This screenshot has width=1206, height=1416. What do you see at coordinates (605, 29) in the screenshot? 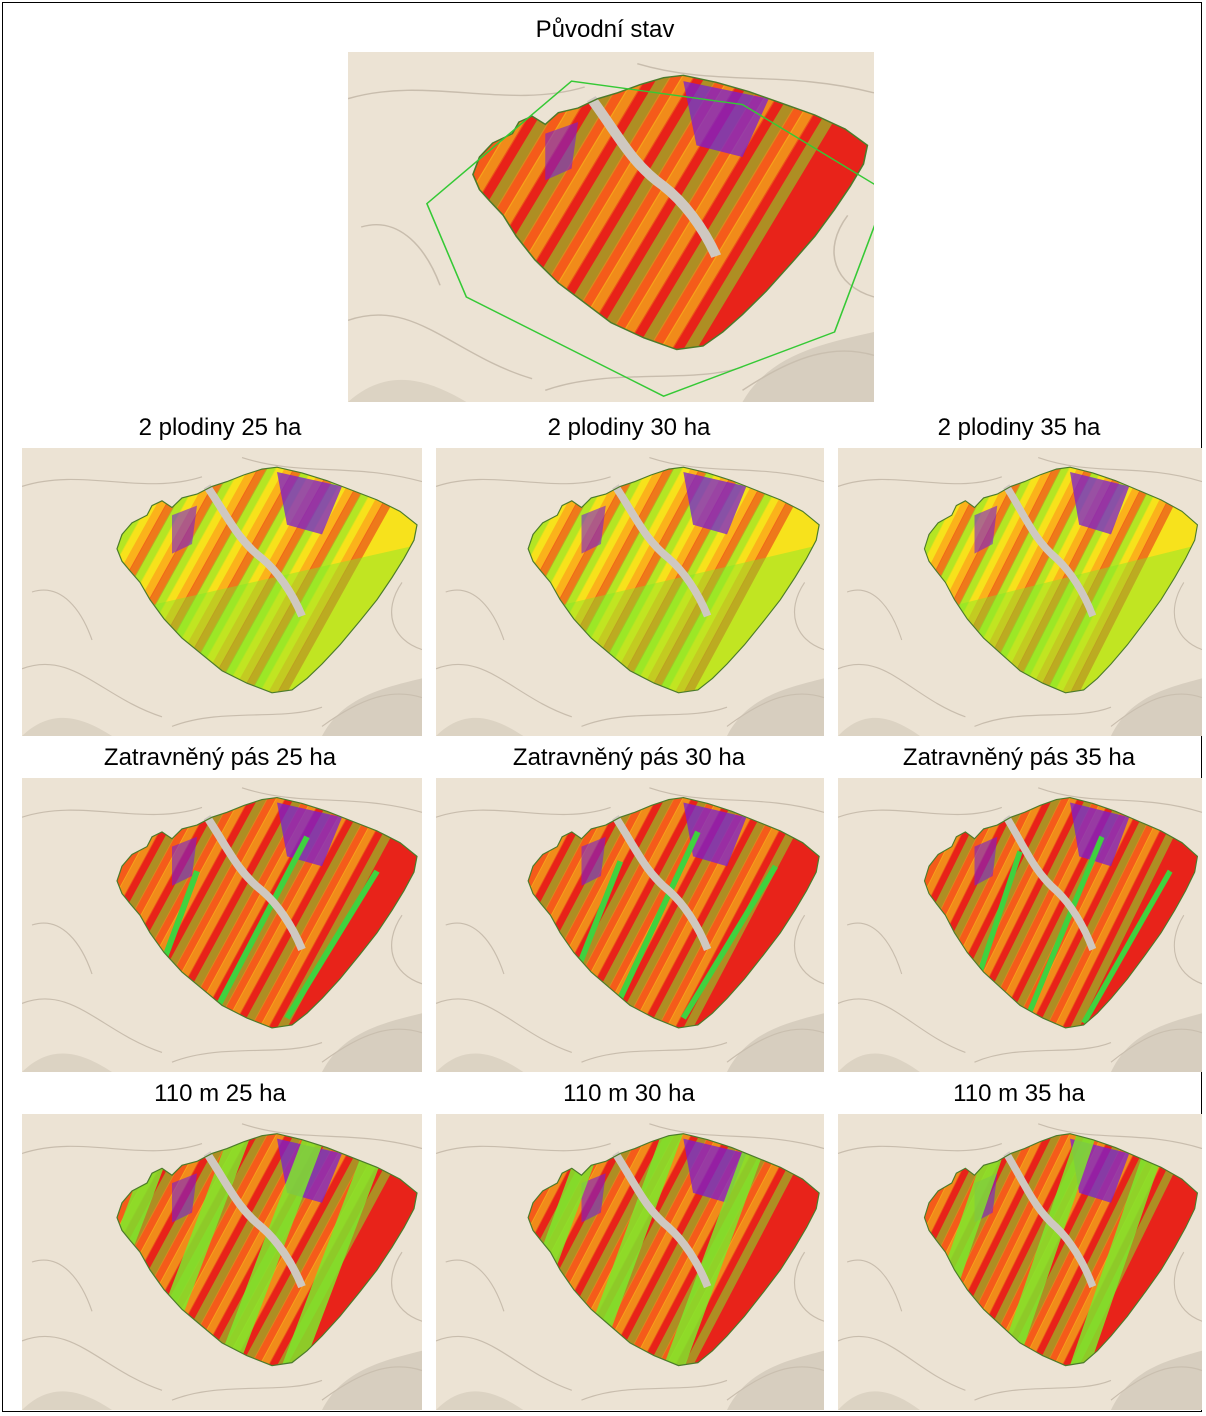
I see `title-original: Původní stav` at bounding box center [605, 29].